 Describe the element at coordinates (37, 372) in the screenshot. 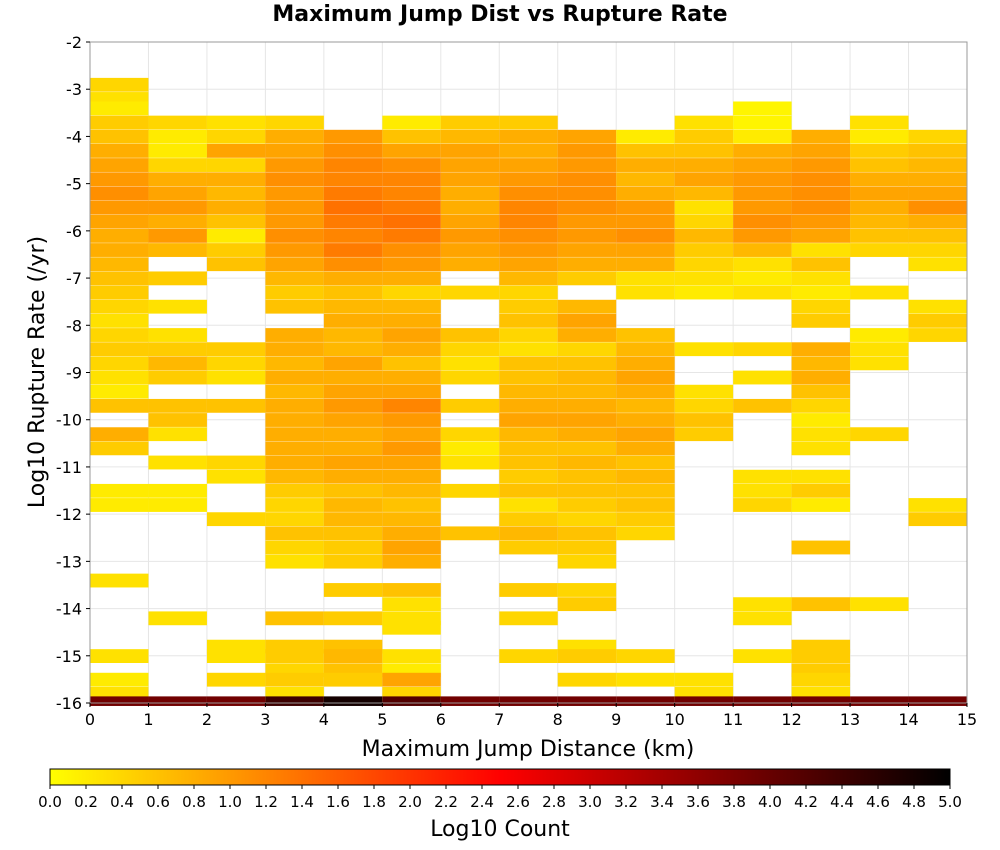

I see `y-axis-title: Log10 Rupture Rate (/yr)` at that location.